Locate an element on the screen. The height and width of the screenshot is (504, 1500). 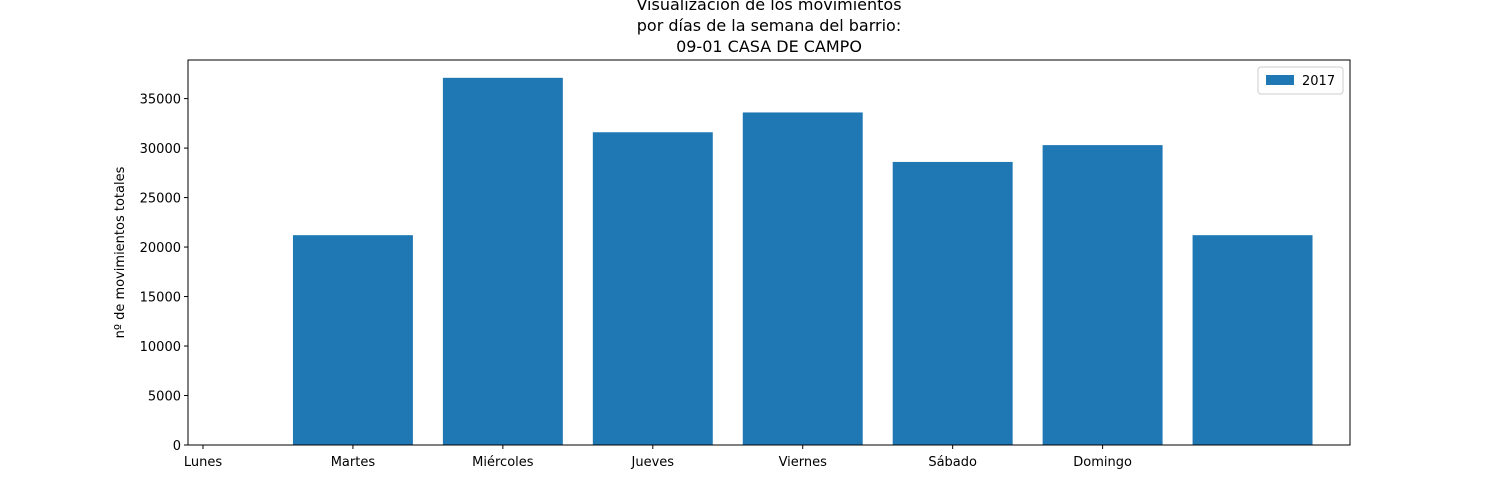
legend: 2017 is located at coordinates (1300, 80).